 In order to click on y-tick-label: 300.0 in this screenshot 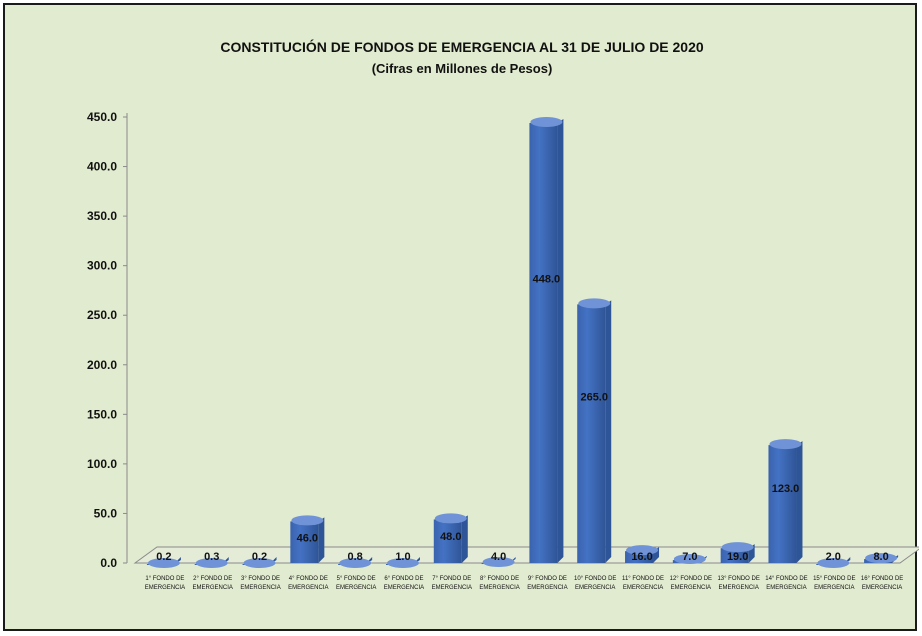, I will do `click(102, 266)`.